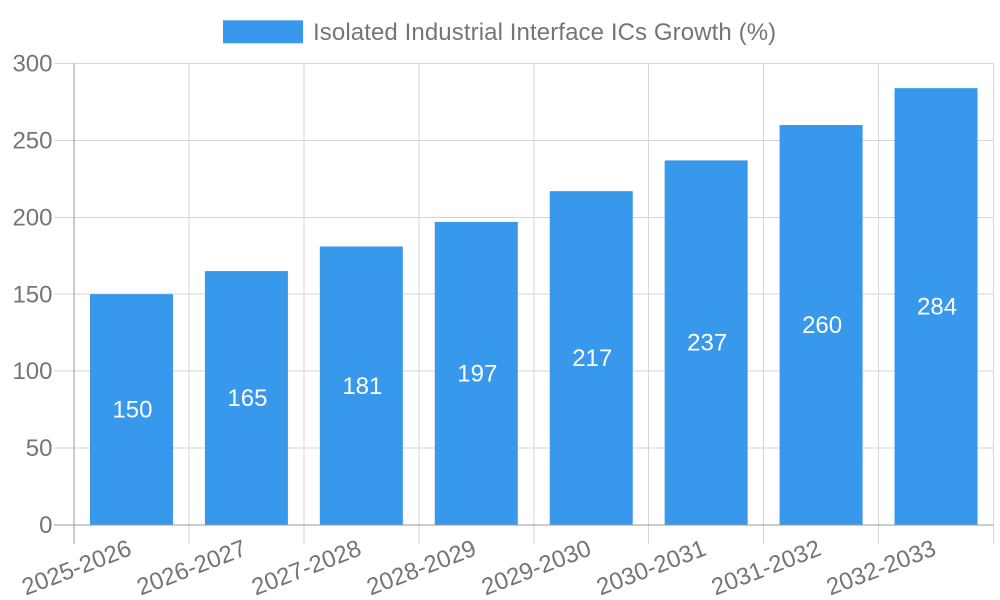 The height and width of the screenshot is (600, 1000). Describe the element at coordinates (592, 358) in the screenshot. I see `svg-text: 217` at that location.